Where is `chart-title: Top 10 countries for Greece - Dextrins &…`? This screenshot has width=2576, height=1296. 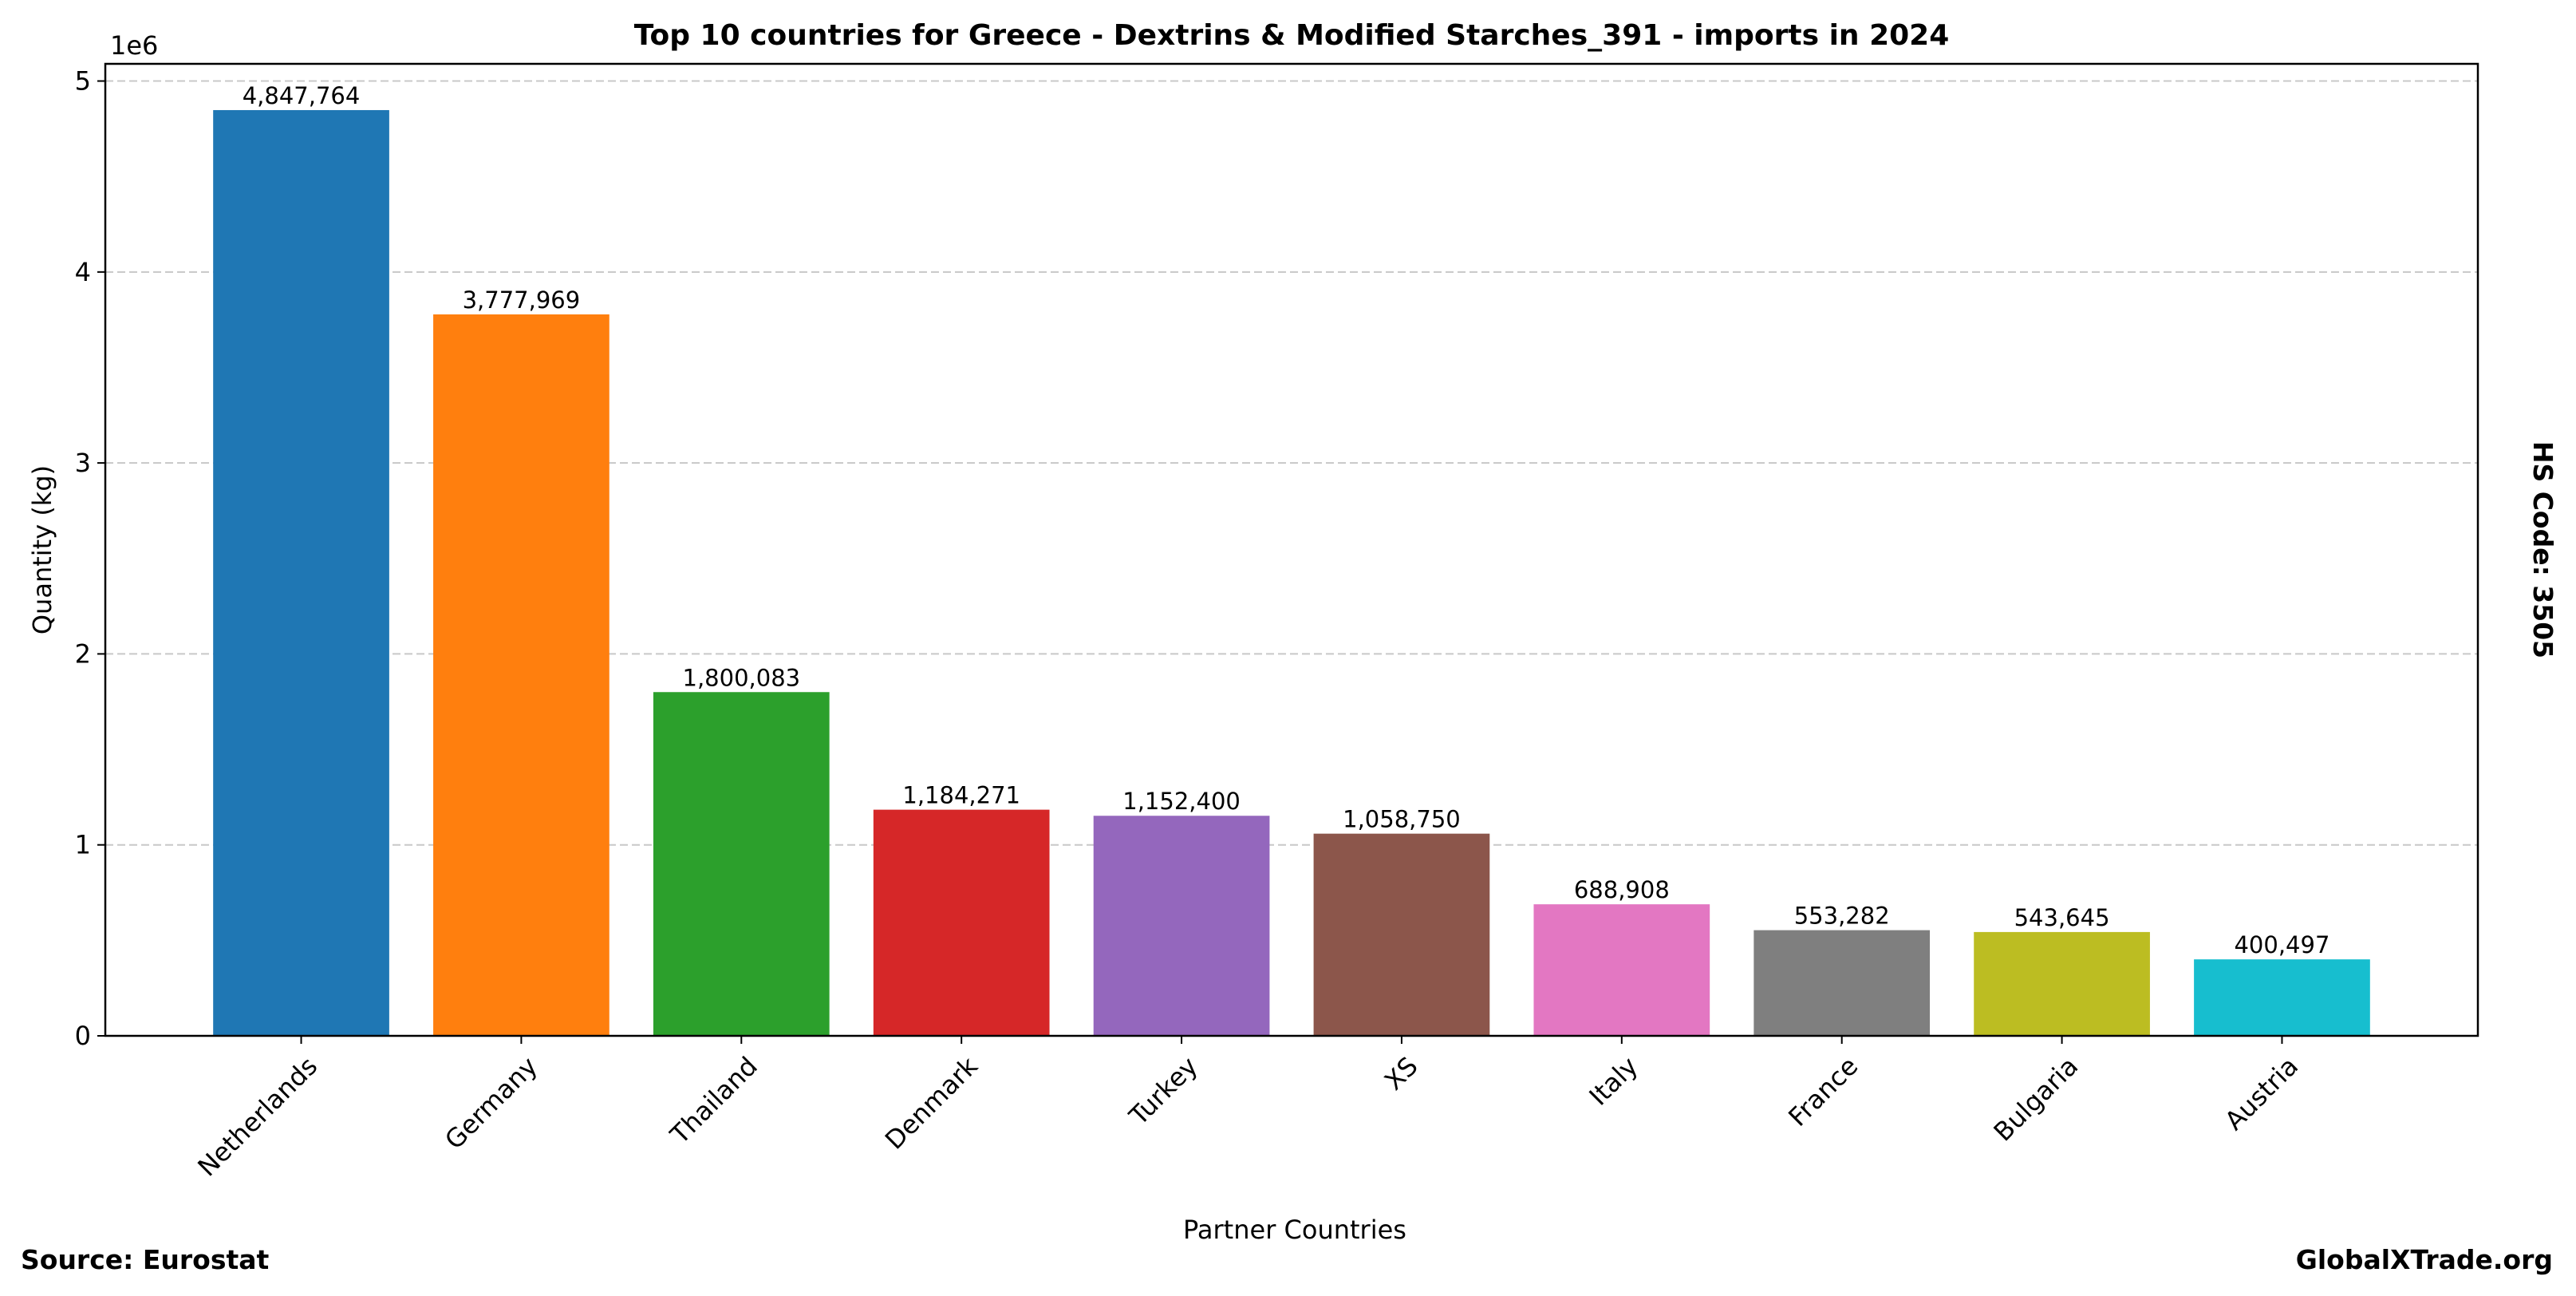
chart-title: Top 10 countries for Greece - Dextrins &… is located at coordinates (1292, 35).